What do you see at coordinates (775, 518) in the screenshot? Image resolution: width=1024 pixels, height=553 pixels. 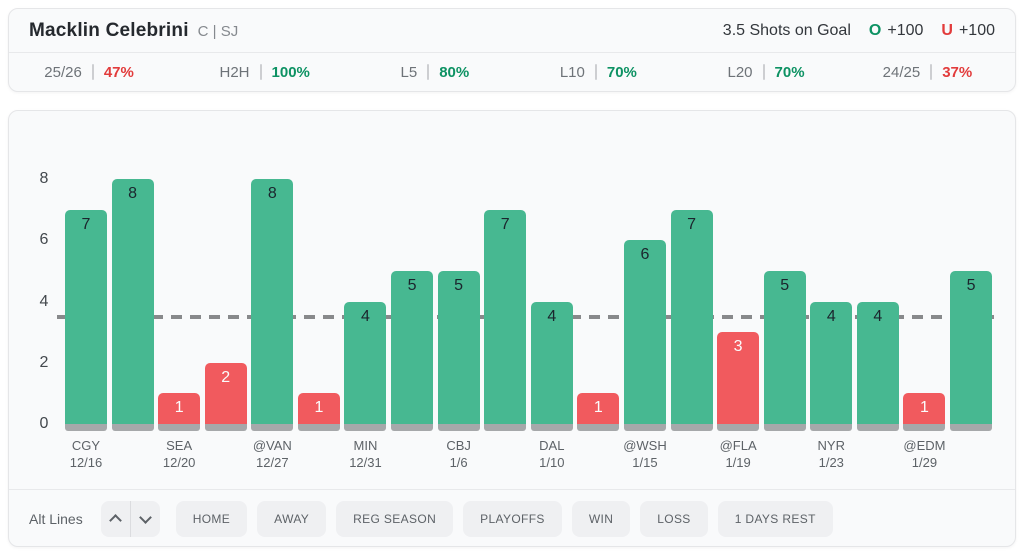 I see `filter-button-1-days-rest: 1 DAYS REST` at bounding box center [775, 518].